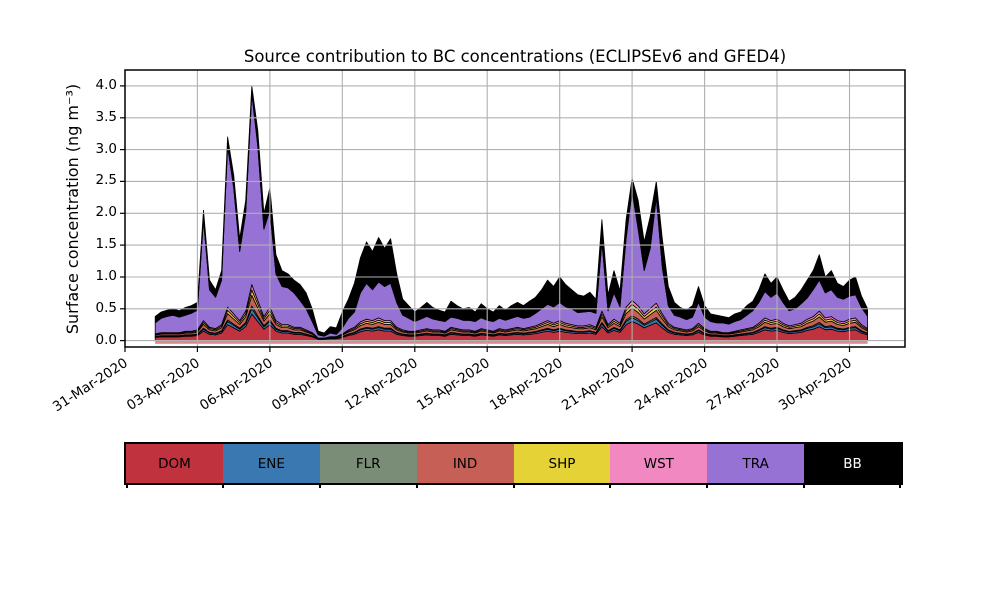  I want to click on legend-swatch-BB: BB, so click(852, 463).